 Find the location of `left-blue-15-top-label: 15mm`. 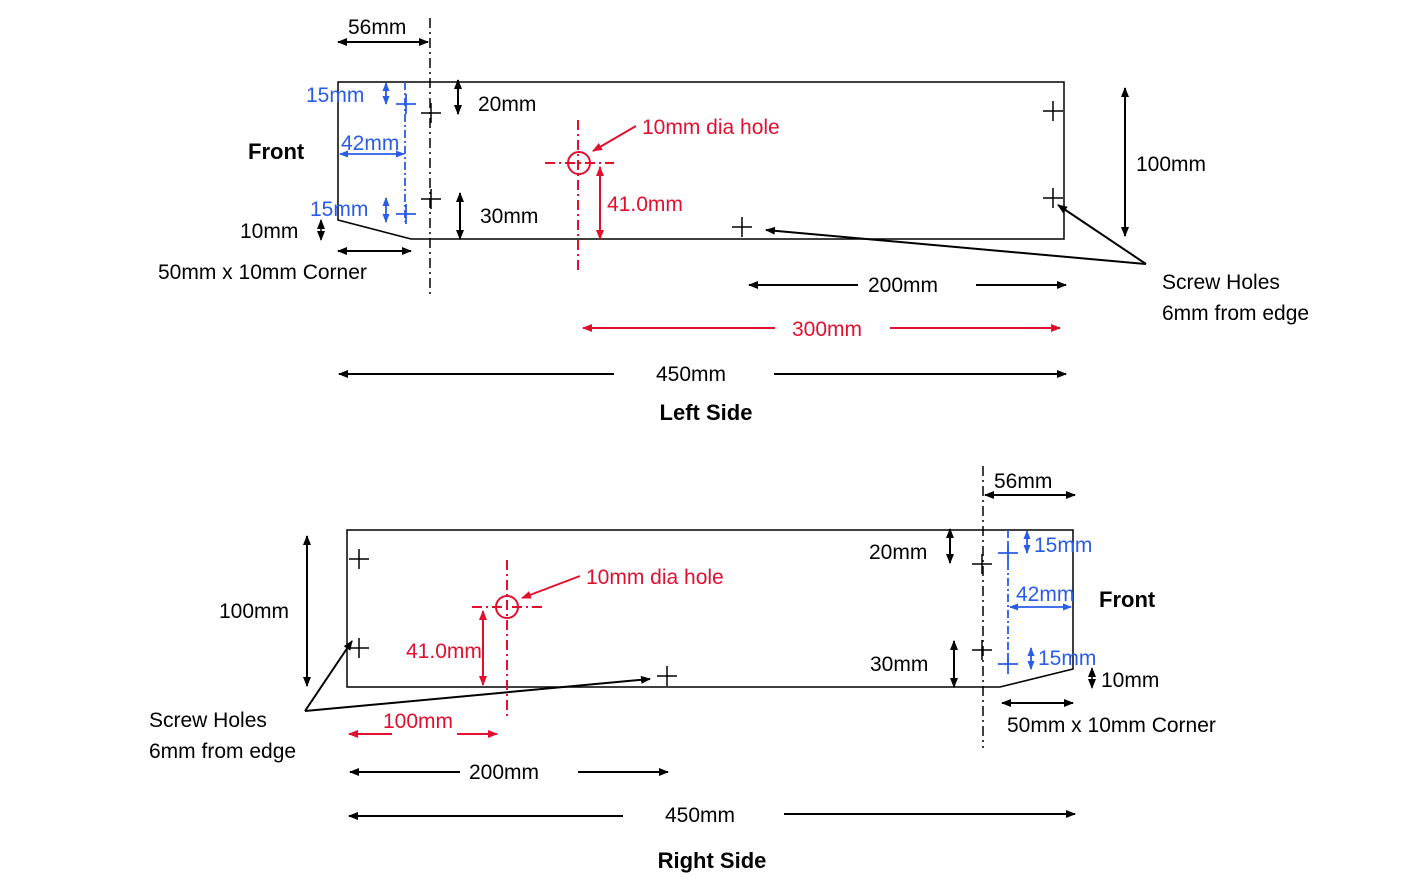

left-blue-15-top-label: 15mm is located at coordinates (335, 95).